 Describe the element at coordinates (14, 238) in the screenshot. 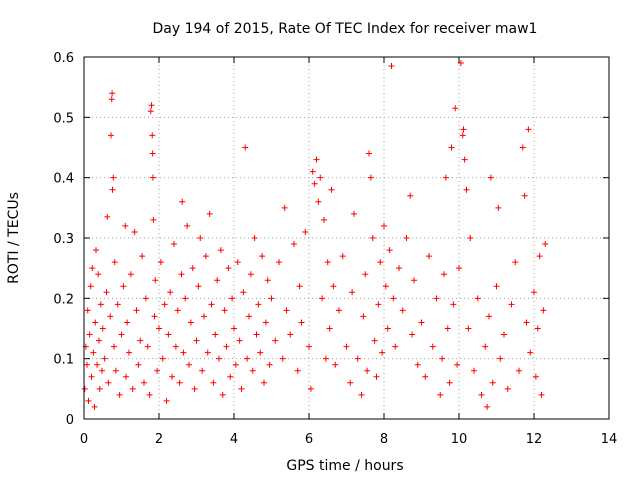

I see `y-axis-label: ROTI / TECUs` at that location.